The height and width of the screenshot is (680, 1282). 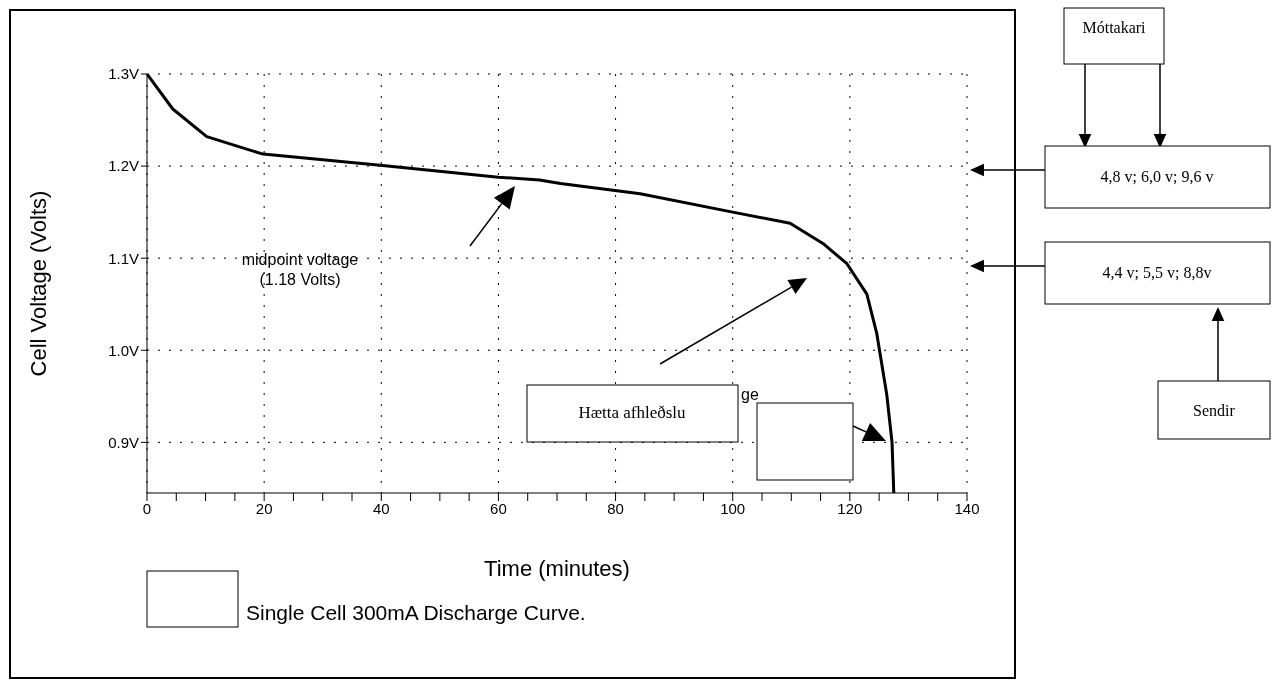 What do you see at coordinates (498, 508) in the screenshot?
I see `x-tick-label: 60` at bounding box center [498, 508].